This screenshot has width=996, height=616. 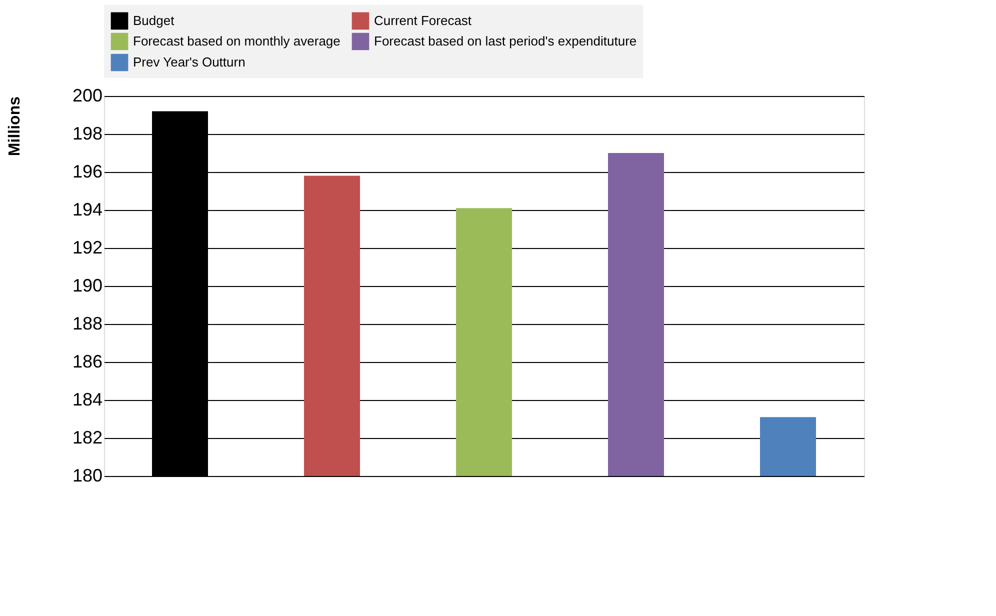 What do you see at coordinates (15, 126) in the screenshot?
I see `y-axis-title: Millions` at bounding box center [15, 126].